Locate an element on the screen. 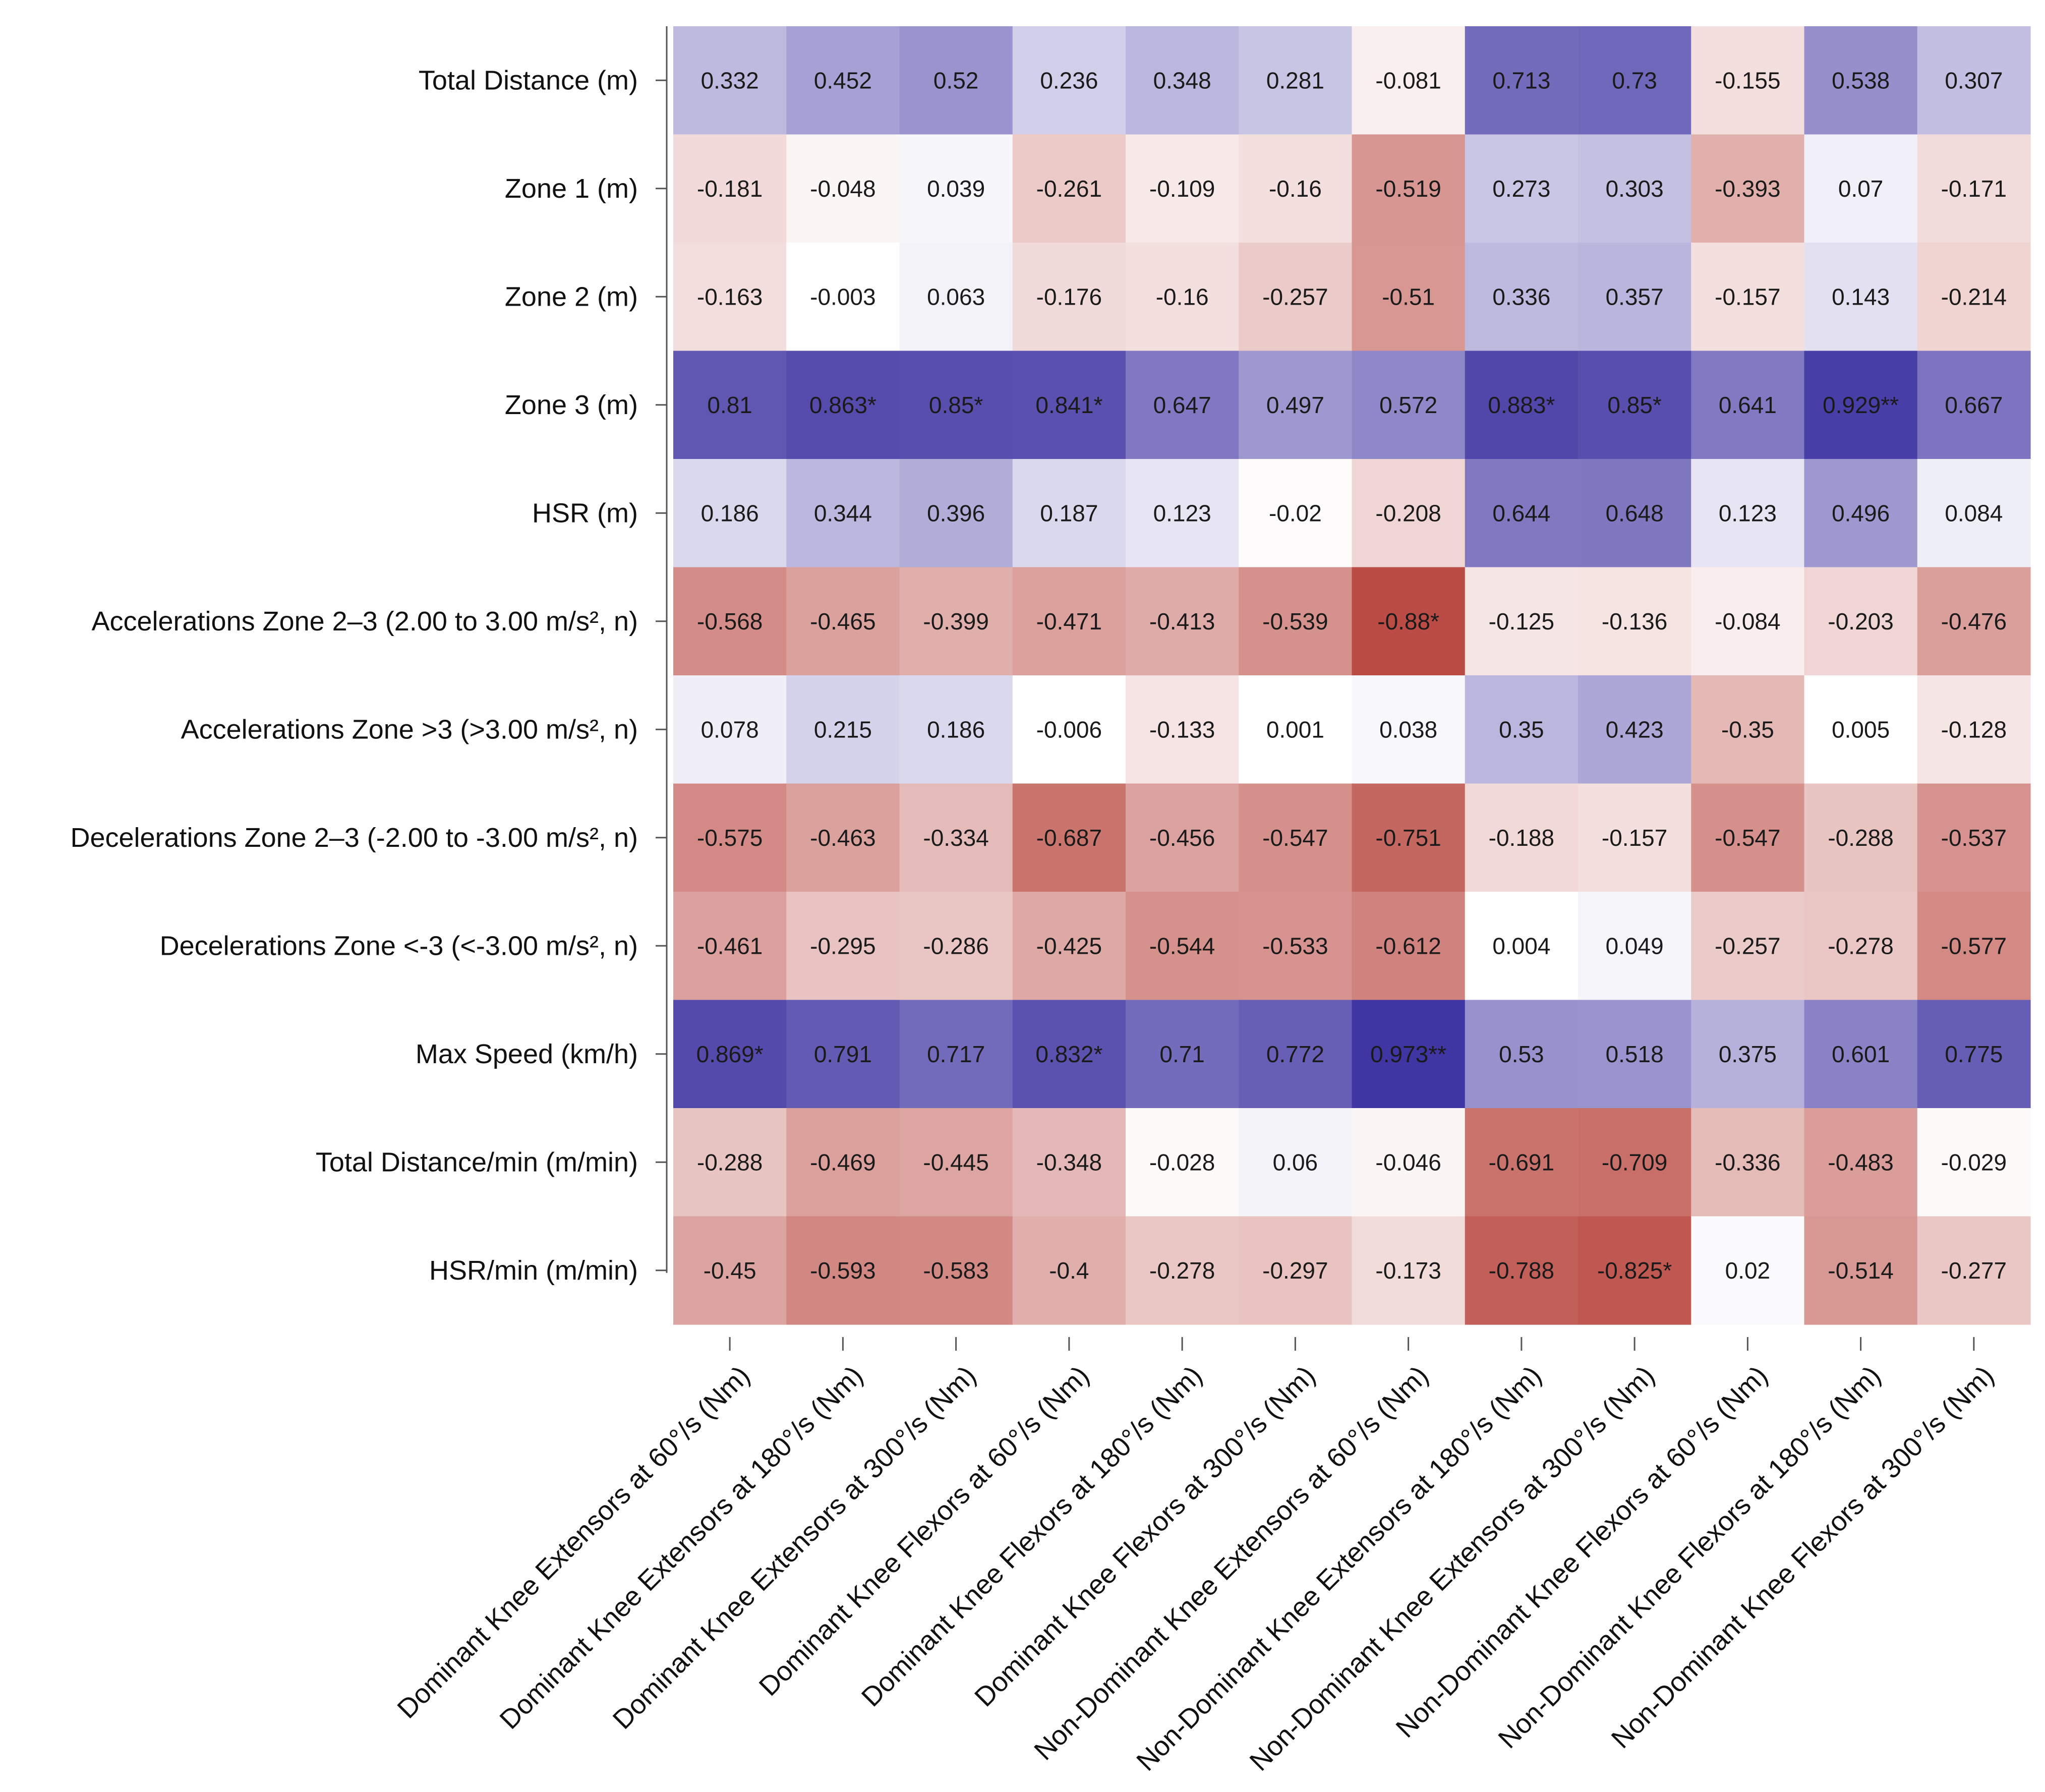 This screenshot has width=2045, height=1792. cell-value-label: 0.348 is located at coordinates (1182, 80).